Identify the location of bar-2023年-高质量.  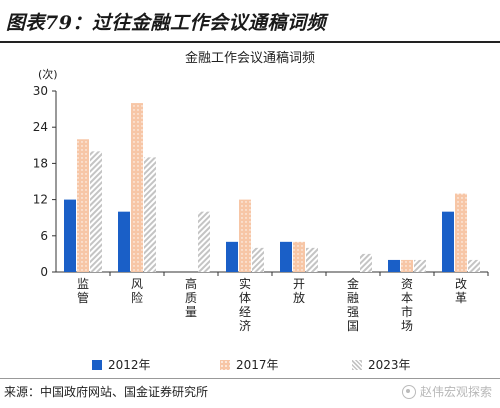
(204, 241).